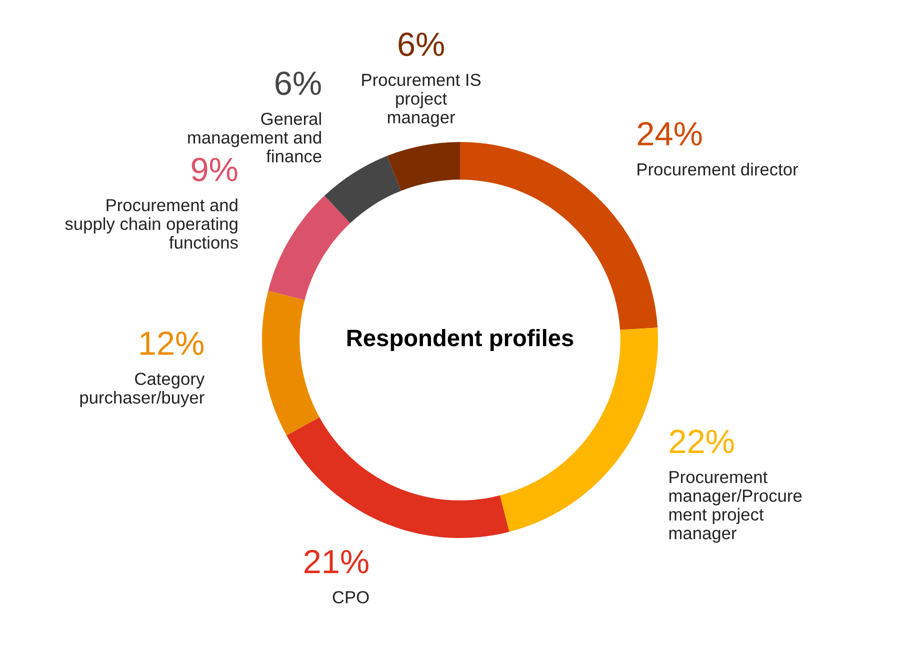 This screenshot has width=902, height=651. Describe the element at coordinates (151, 223) in the screenshot. I see `slice-label: Procurement and supply chain operating functions` at that location.